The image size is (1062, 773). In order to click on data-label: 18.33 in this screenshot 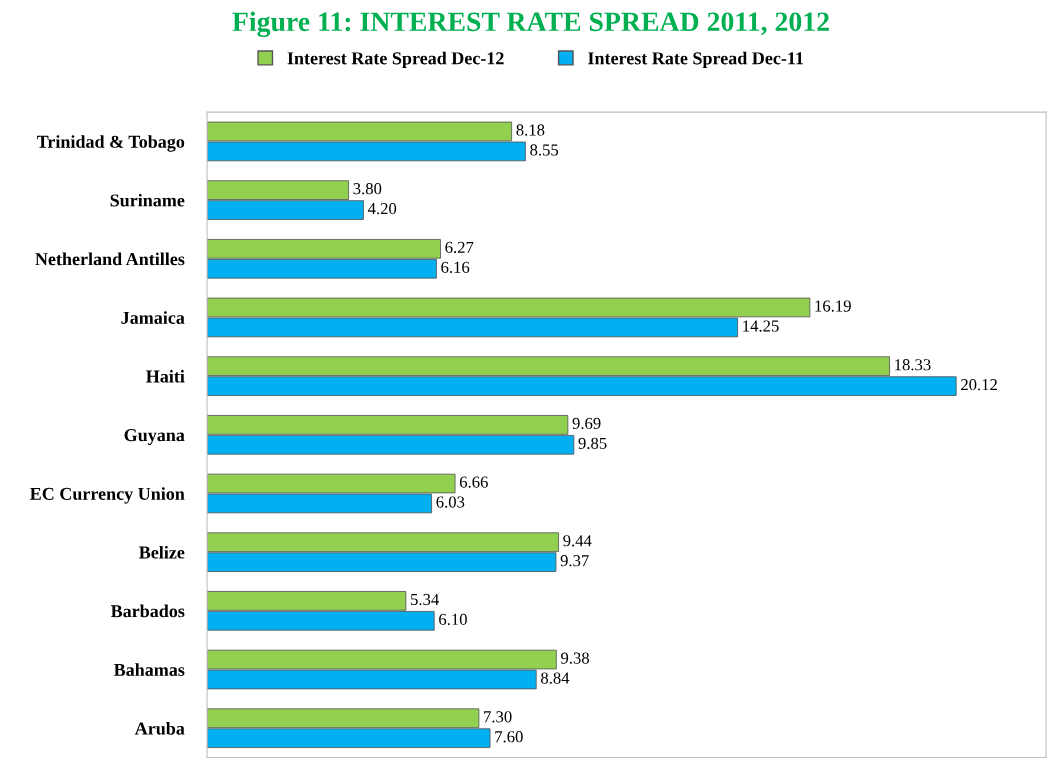, I will do `click(913, 365)`.